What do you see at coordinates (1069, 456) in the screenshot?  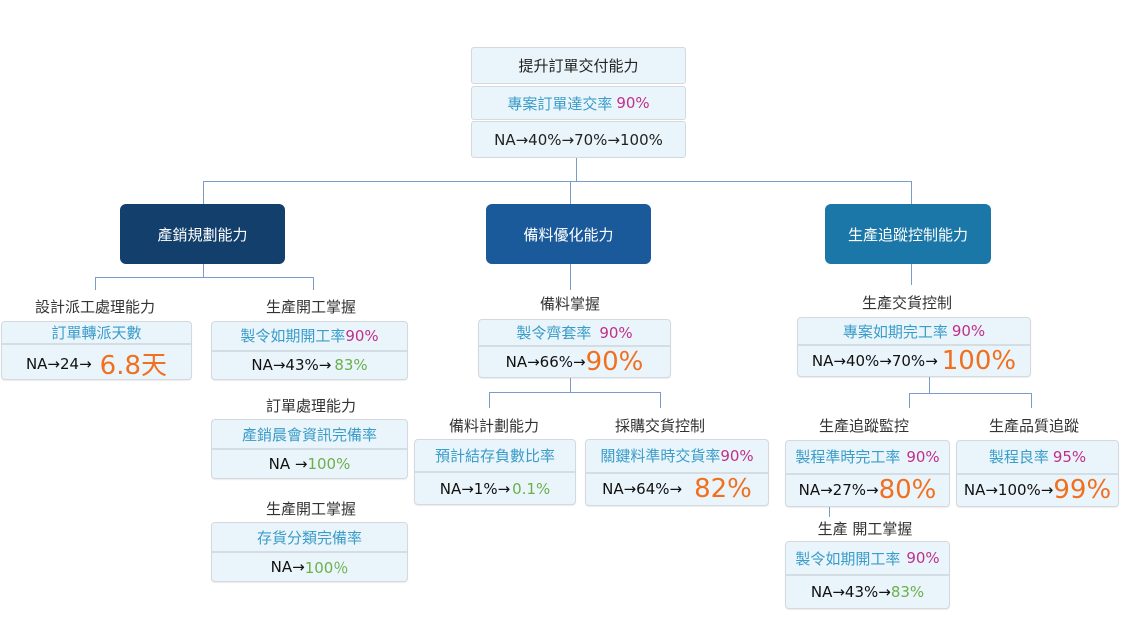 I see `target-value: 95%` at bounding box center [1069, 456].